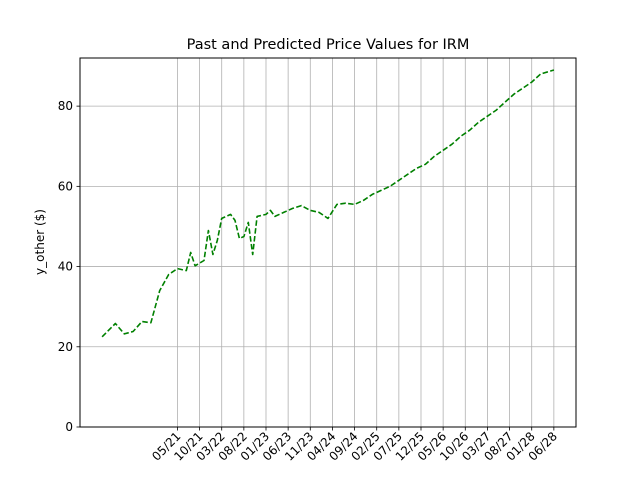 The image size is (640, 480). I want to click on chart-title: Past and Predicted Price Values for IRM, so click(328, 45).